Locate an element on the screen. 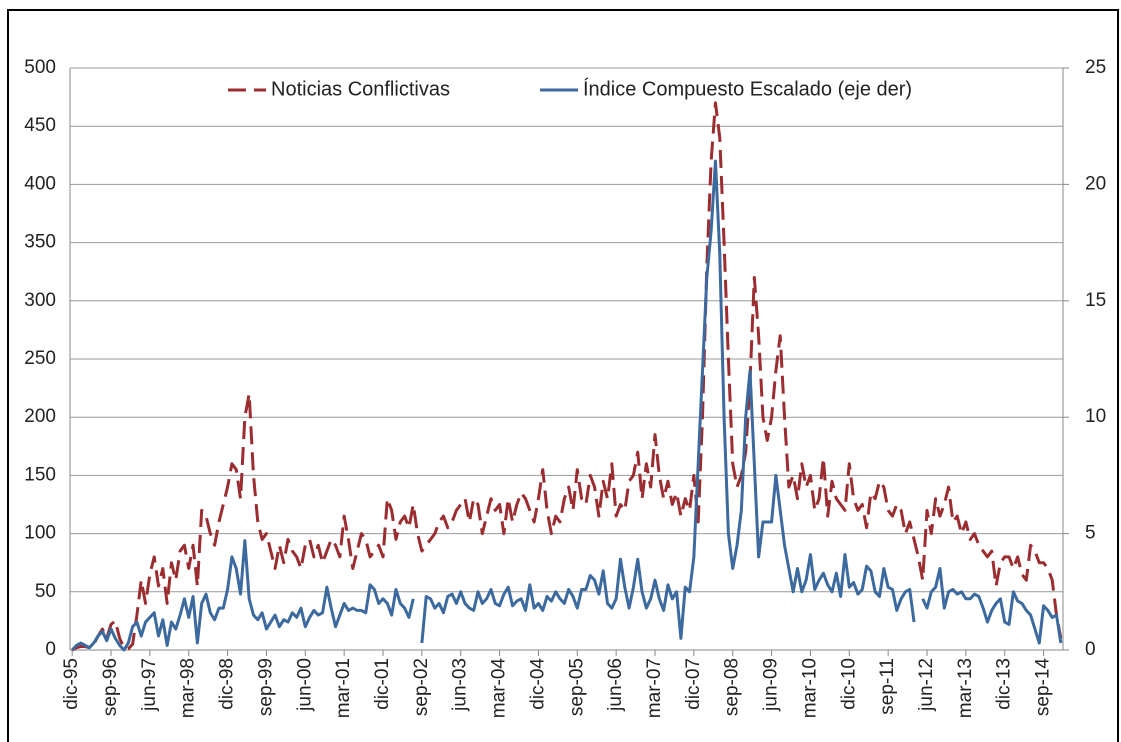 The height and width of the screenshot is (742, 1121). legend-label: Noticias Conflictivas is located at coordinates (360, 89).